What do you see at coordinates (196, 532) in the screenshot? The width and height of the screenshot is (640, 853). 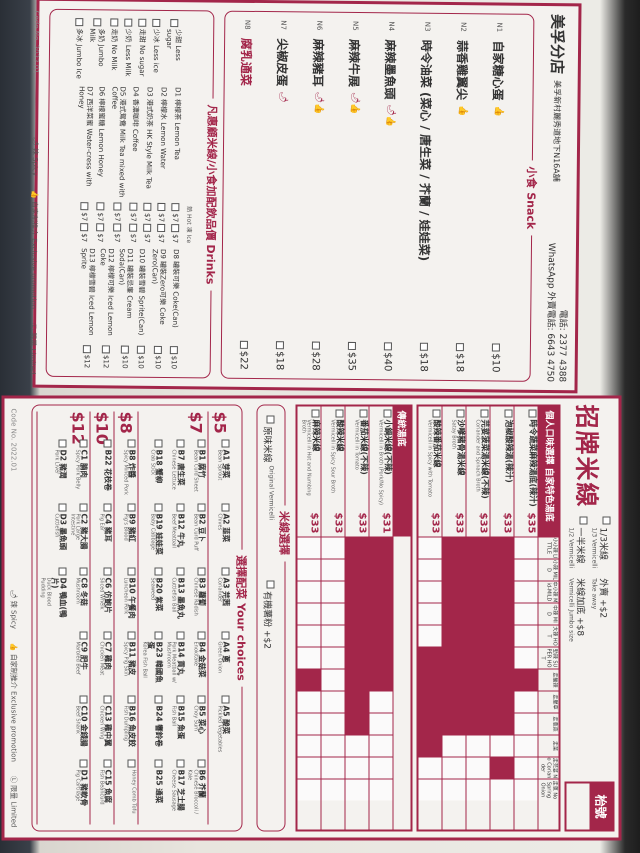 I see `choice-item: B2 豆卜 Bean Curd Puff` at bounding box center [196, 532].